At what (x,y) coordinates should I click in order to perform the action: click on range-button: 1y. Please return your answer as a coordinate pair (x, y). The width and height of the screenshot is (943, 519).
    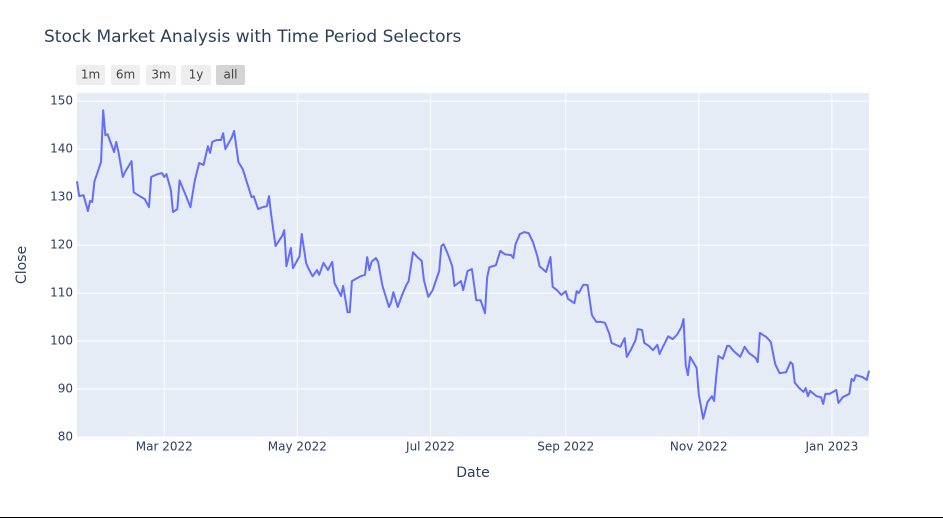
    Looking at the image, I should click on (196, 75).